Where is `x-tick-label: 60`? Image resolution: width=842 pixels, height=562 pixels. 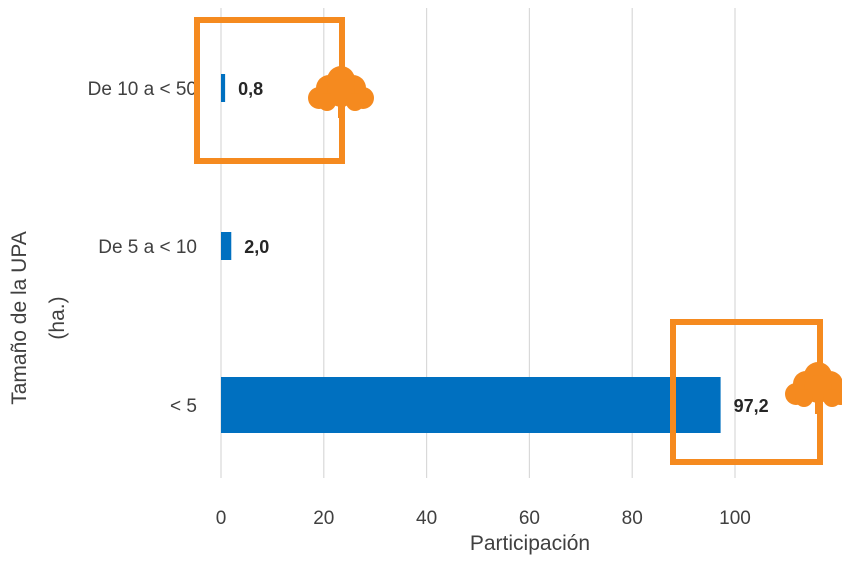
x-tick-label: 60 is located at coordinates (529, 518).